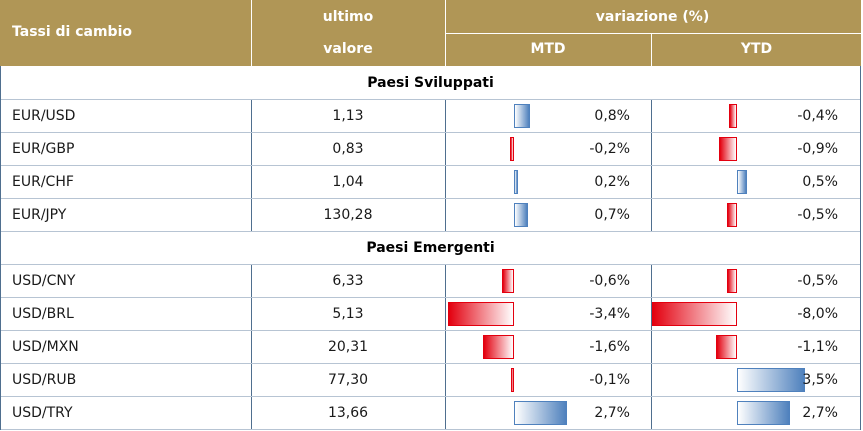  Describe the element at coordinates (430, 149) in the screenshot. I see `table-row: EUR/GBP 0,83 -0,2% -0,9%` at that location.